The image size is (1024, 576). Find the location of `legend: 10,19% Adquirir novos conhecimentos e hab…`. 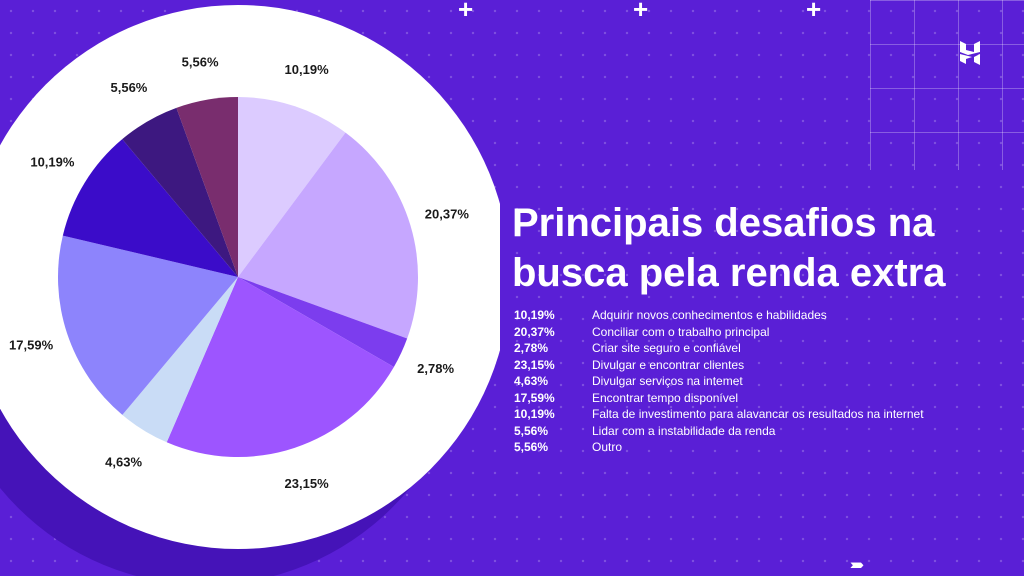

legend: 10,19% Adquirir novos conhecimentos e hab… is located at coordinates (719, 381).